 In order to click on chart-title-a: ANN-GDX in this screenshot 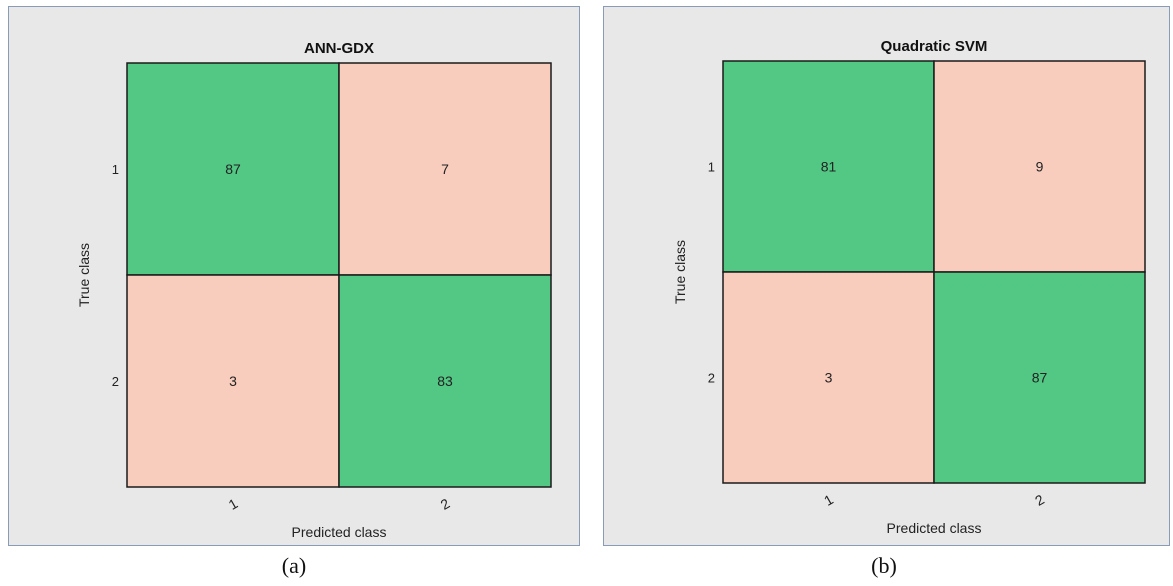, I will do `click(339, 48)`.